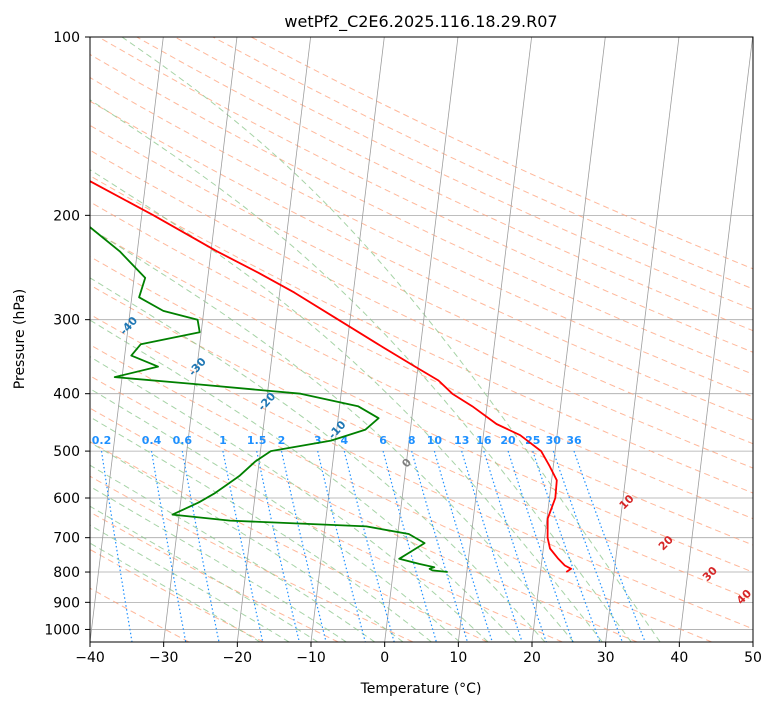 The image size is (775, 712). I want to click on y-tick-label: 100, so click(66, 38).